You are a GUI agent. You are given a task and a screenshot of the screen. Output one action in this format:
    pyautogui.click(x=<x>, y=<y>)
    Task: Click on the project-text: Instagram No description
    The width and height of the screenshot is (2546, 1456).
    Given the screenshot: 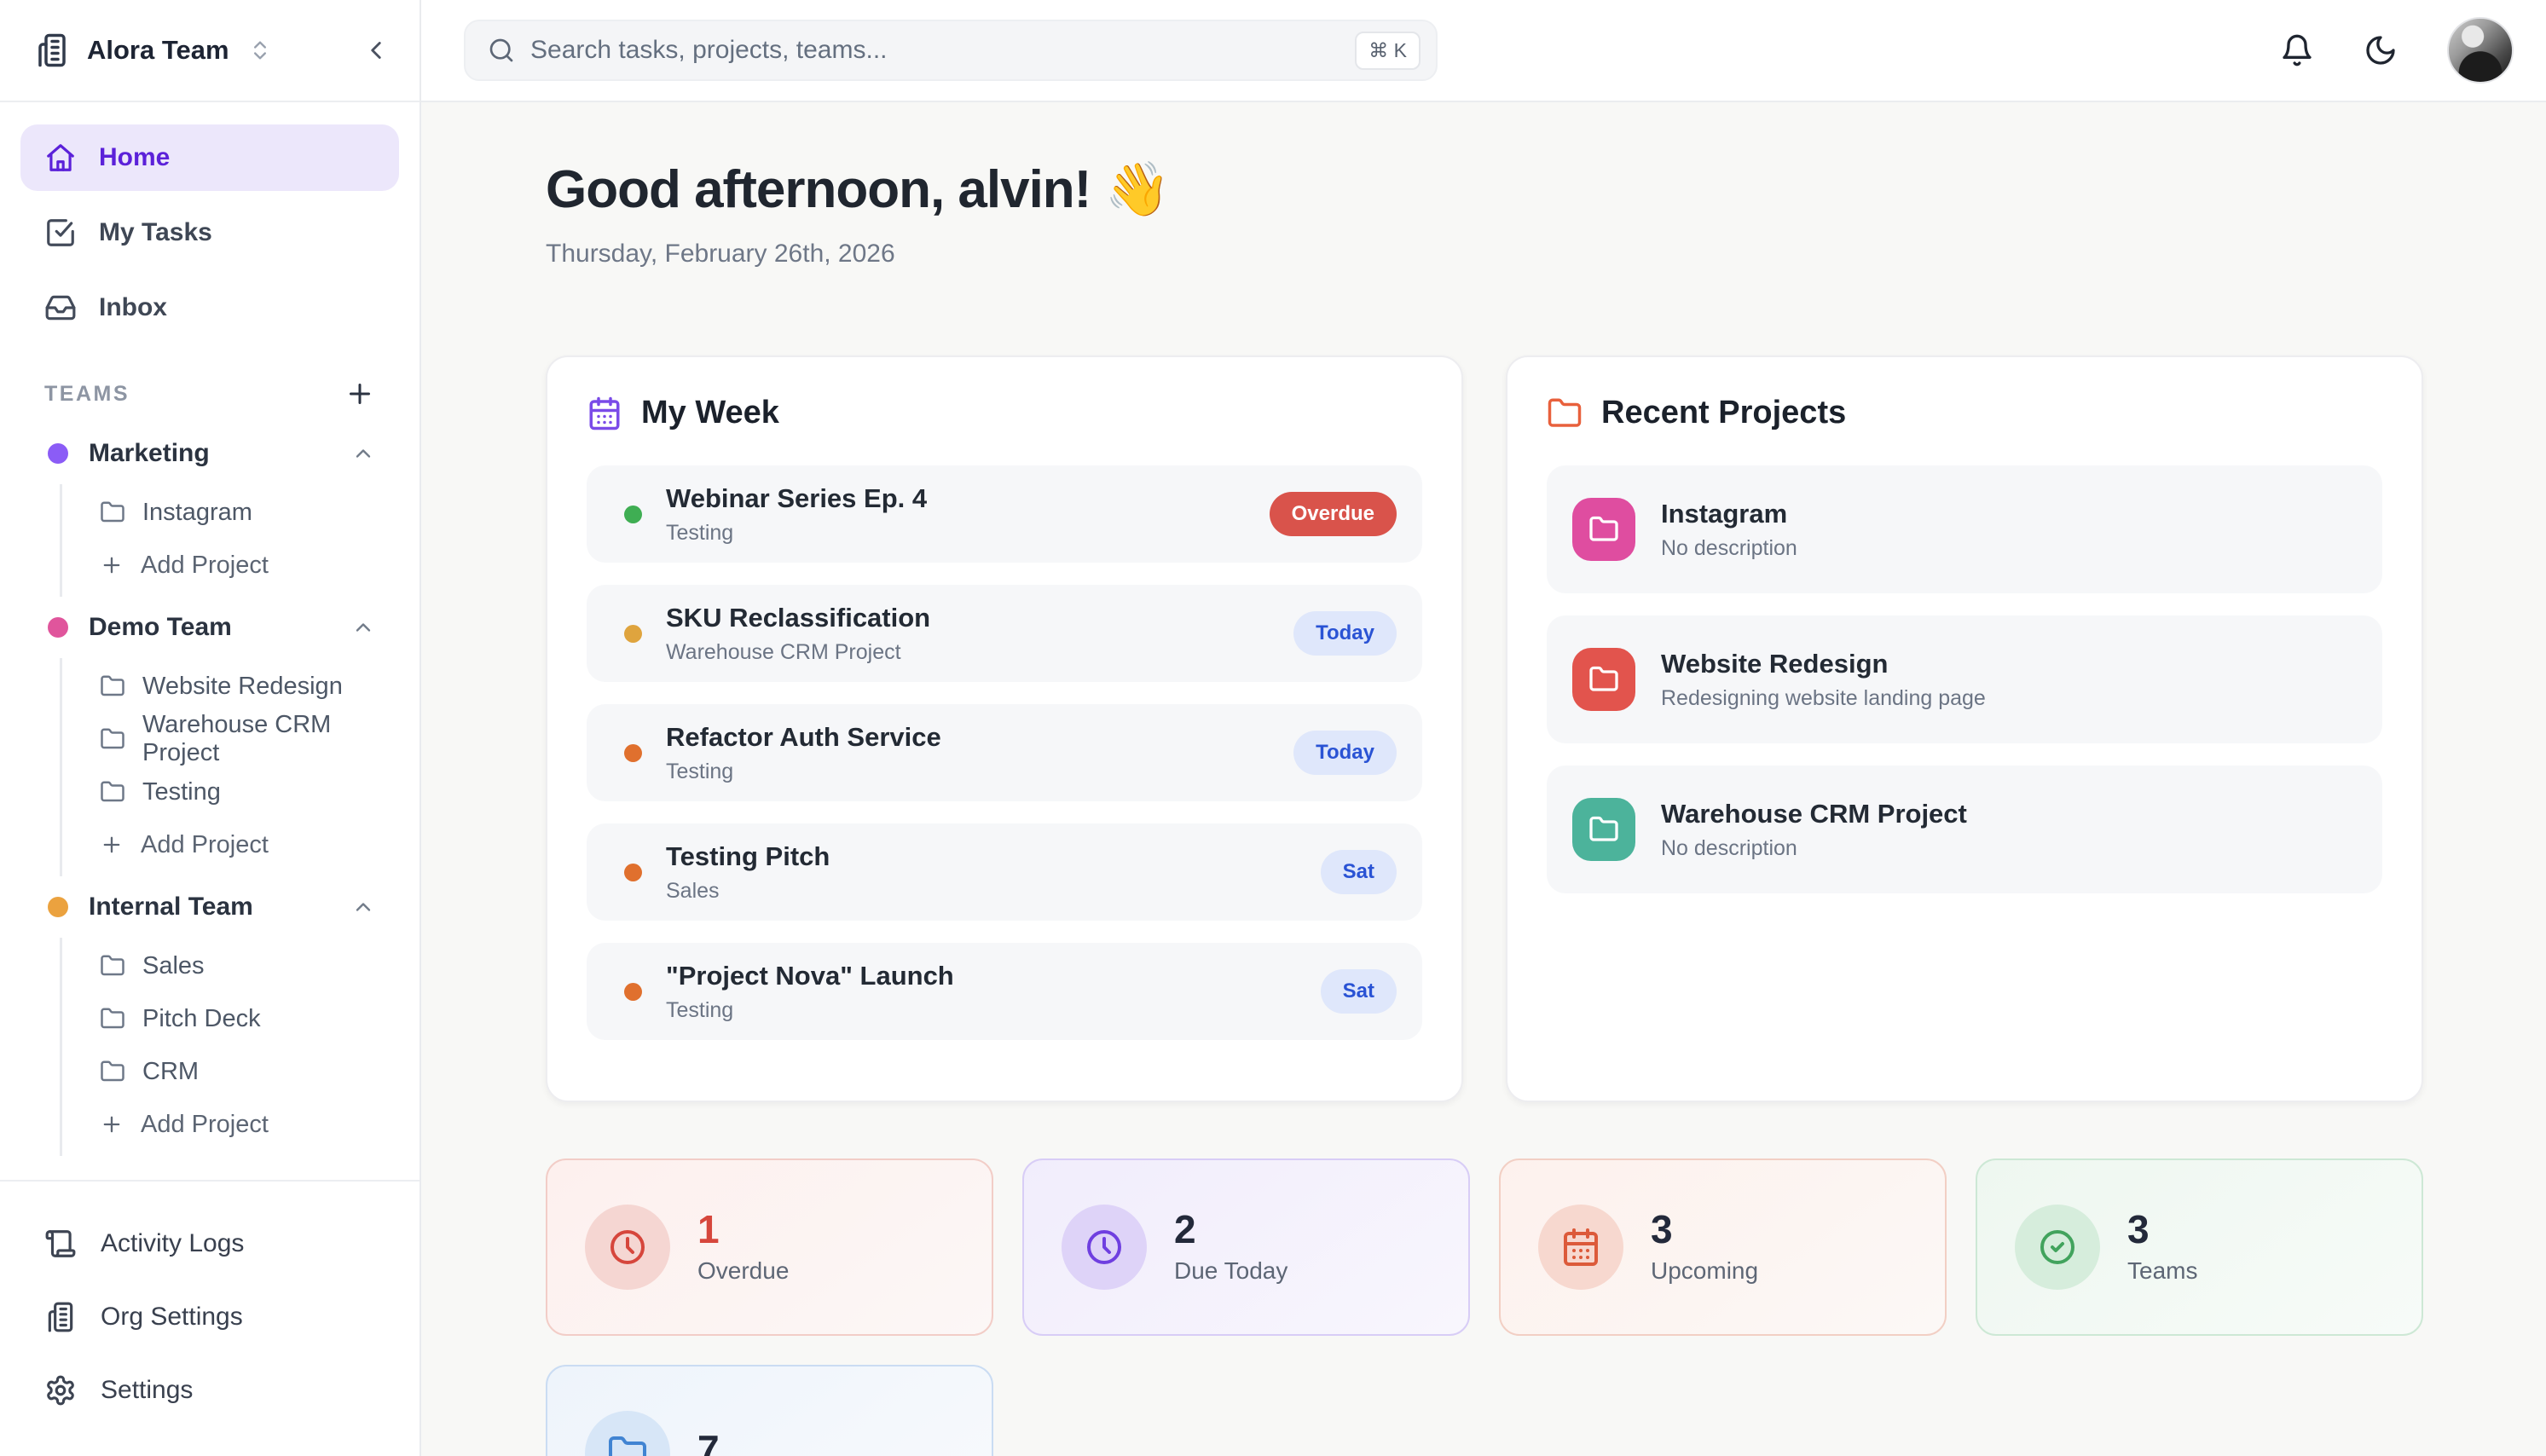 What is the action you would take?
    pyautogui.click(x=1729, y=530)
    